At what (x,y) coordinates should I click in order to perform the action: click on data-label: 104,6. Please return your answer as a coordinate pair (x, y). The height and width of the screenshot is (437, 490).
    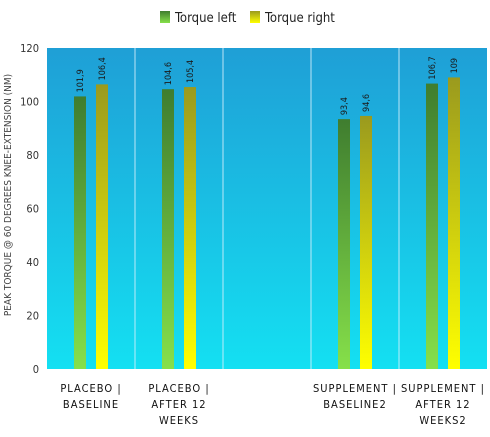
    Looking at the image, I should click on (169, 73).